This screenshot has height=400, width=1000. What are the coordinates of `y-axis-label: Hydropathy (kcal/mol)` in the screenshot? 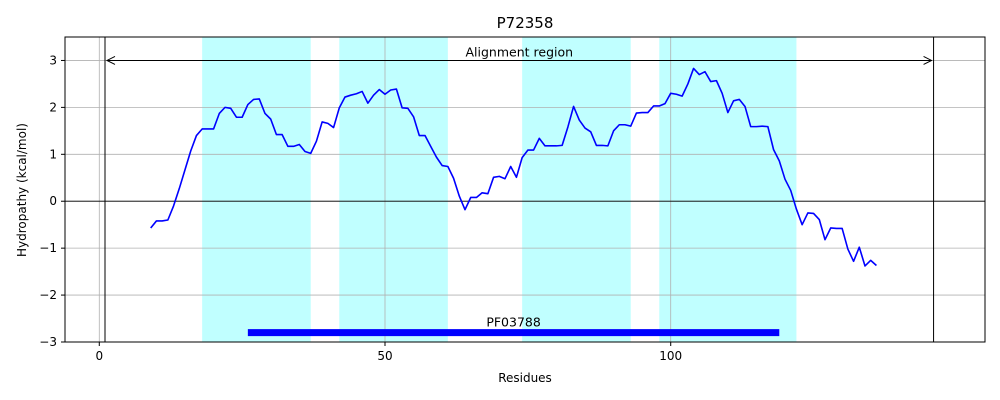 It's located at (22, 190).